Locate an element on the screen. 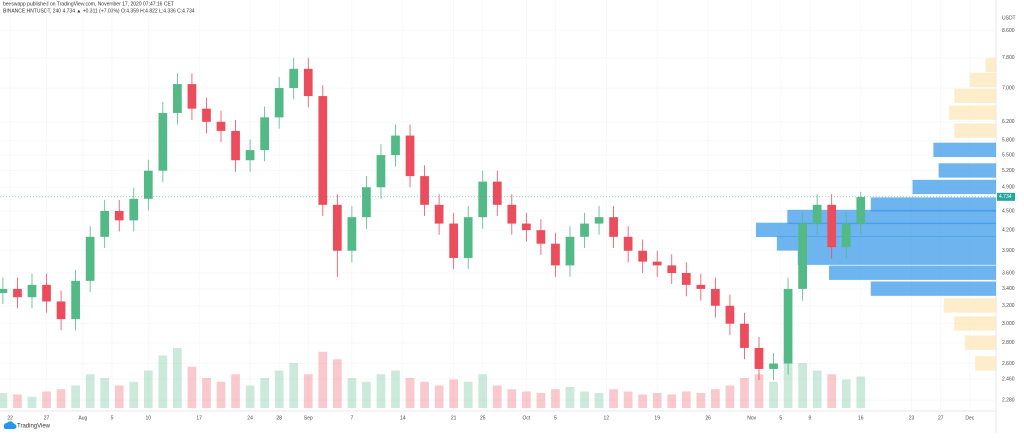  y-tick-label: 5.200 is located at coordinates (1008, 171).